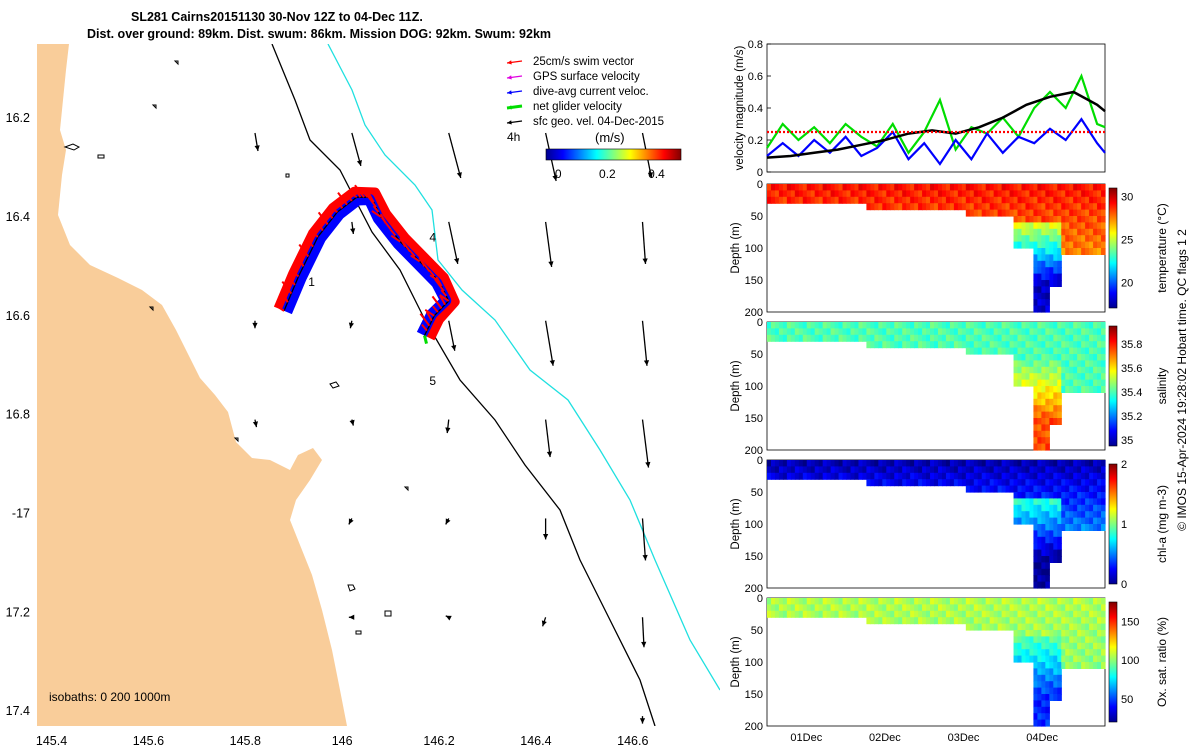  Describe the element at coordinates (535, 741) in the screenshot. I see `map-x-tick-label: 146.4` at that location.